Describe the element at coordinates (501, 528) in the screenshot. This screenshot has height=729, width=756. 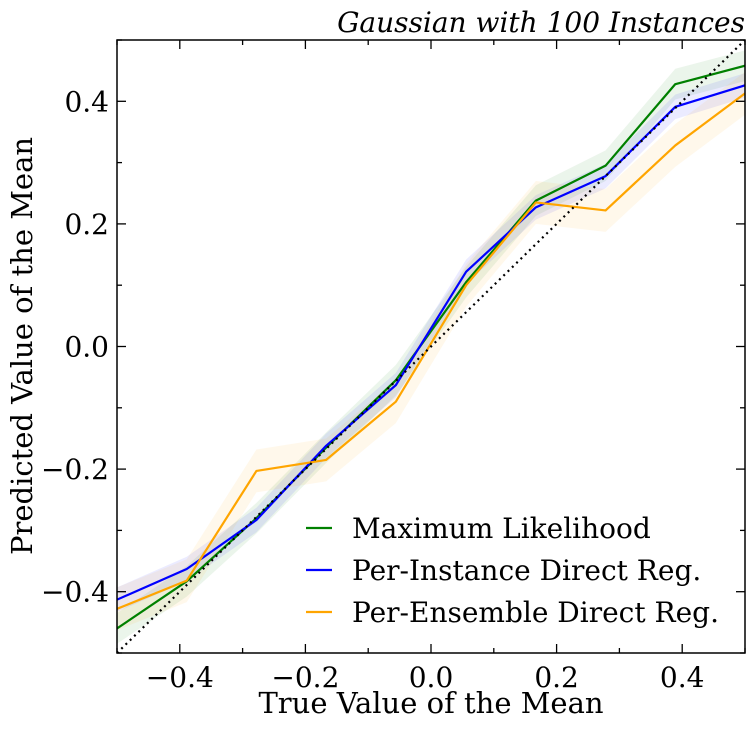
I see `legend-label-0: Maximum Likelihood` at that location.